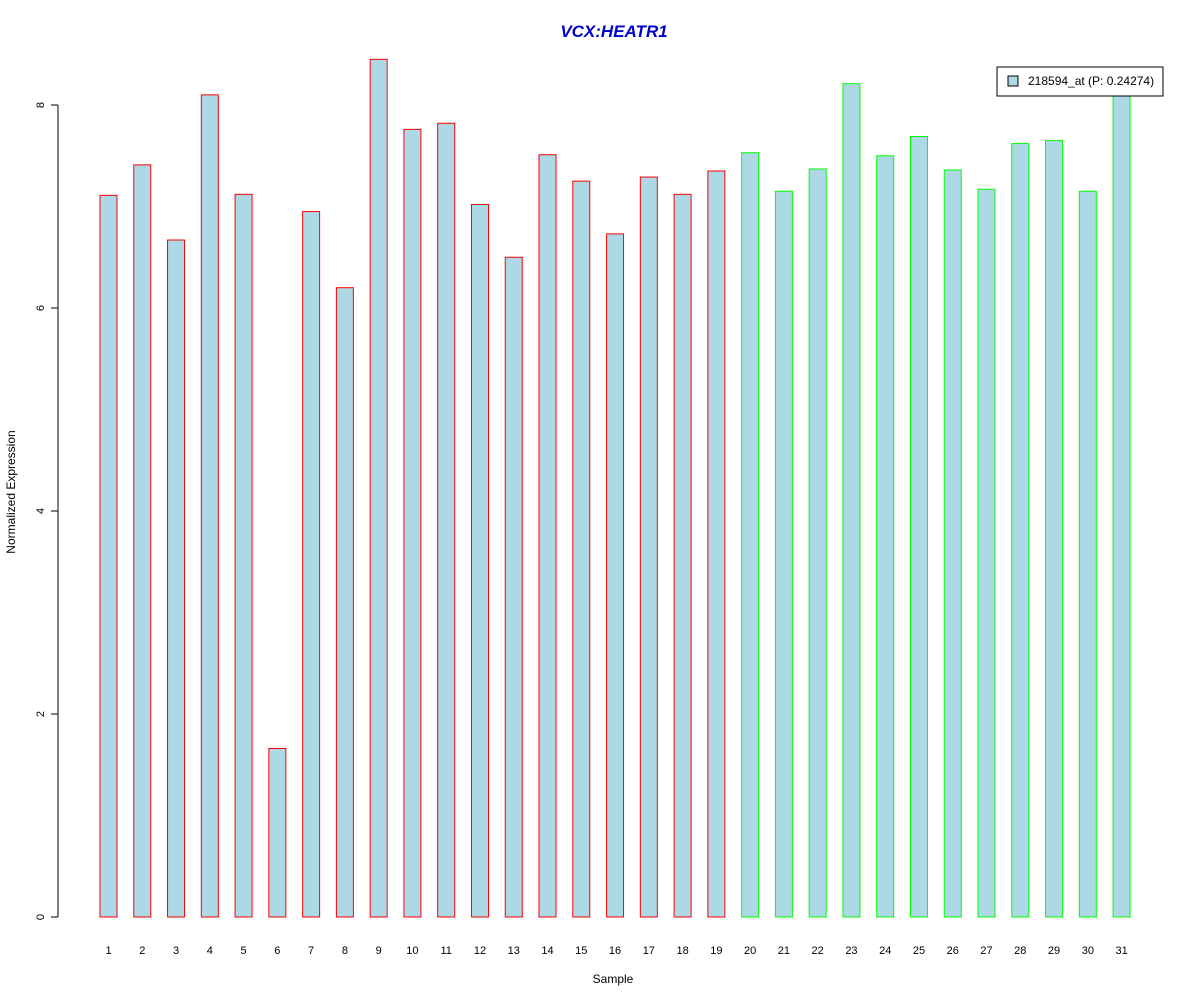  Describe the element at coordinates (11, 491) in the screenshot. I see `y-axis-label: Normalized Expression` at that location.